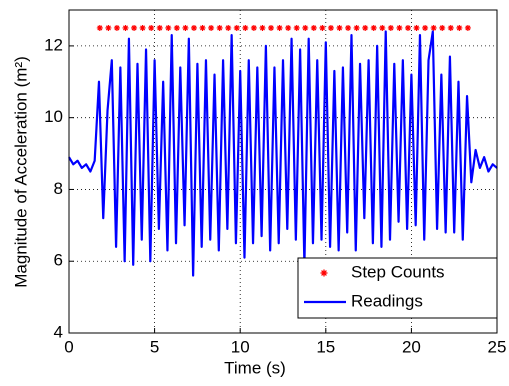  What do you see at coordinates (325, 346) in the screenshot?
I see `x-tick-label: 15` at bounding box center [325, 346].